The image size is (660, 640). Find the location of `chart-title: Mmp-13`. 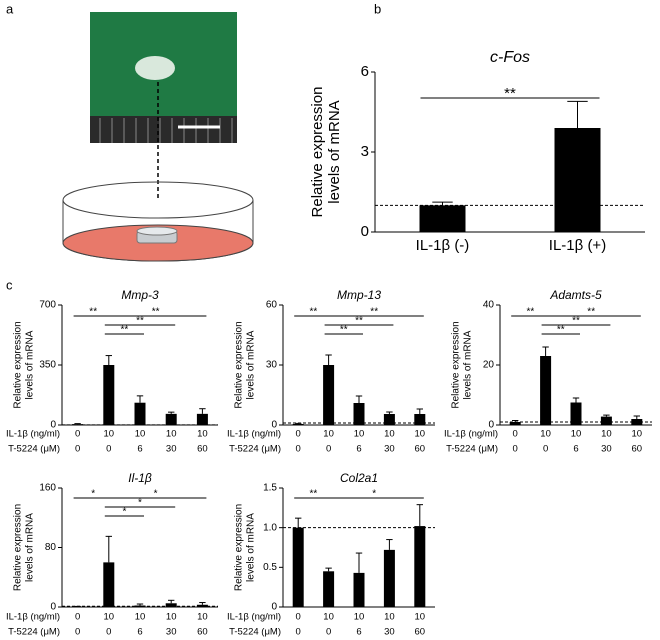

chart-title: Mmp-13 is located at coordinates (359, 295).